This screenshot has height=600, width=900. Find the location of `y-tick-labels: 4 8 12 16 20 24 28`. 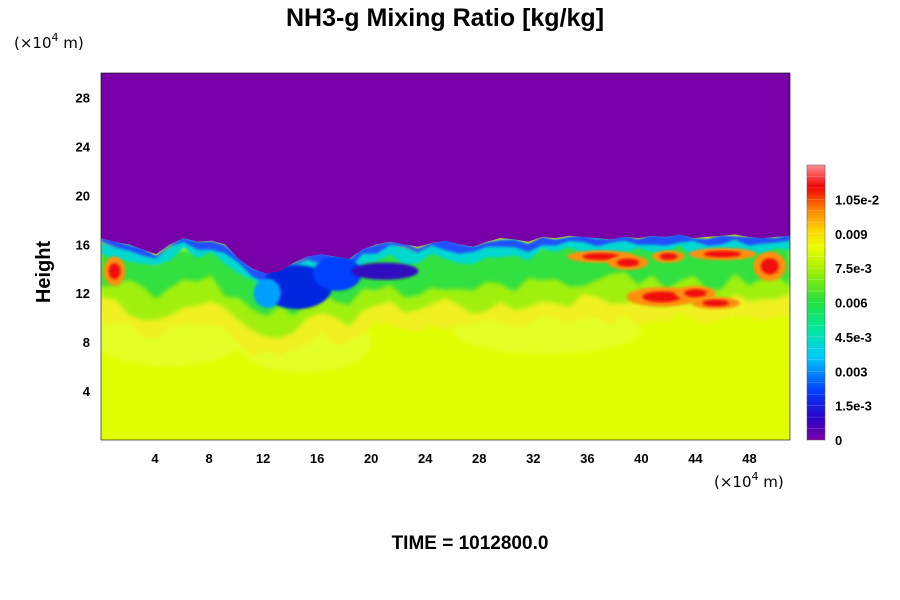

y-tick-labels: 4 8 12 16 20 24 28 is located at coordinates (83, 244).